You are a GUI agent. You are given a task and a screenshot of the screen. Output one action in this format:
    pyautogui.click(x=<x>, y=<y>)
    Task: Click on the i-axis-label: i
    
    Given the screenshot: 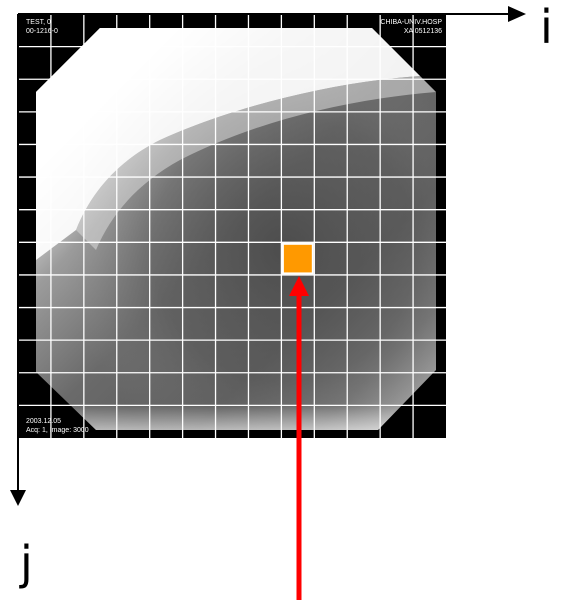 What is the action you would take?
    pyautogui.click(x=546, y=27)
    